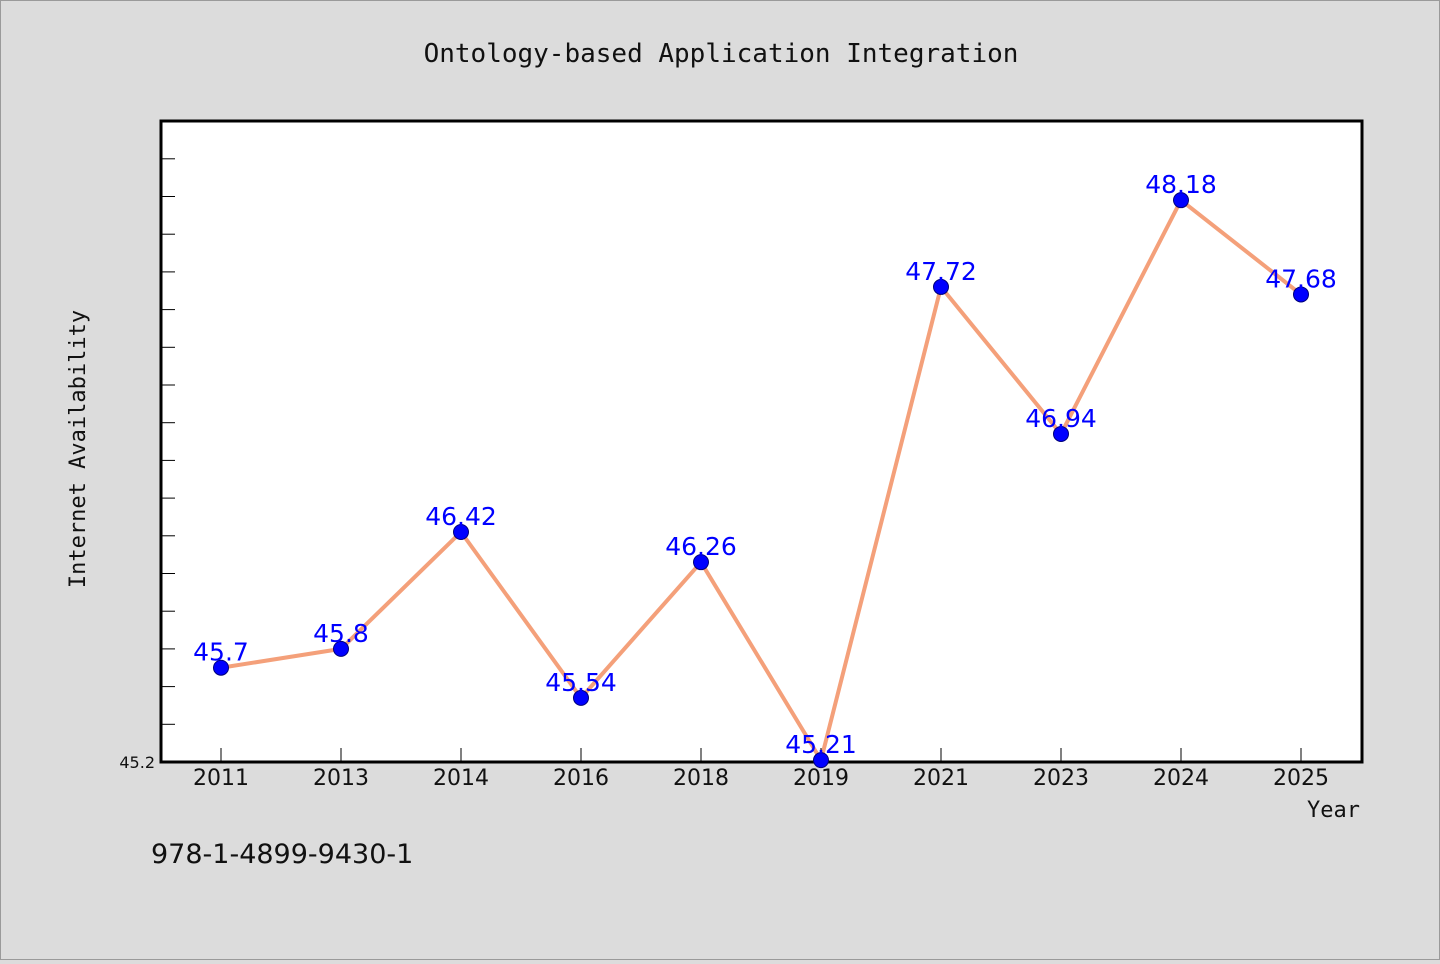 This screenshot has width=1440, height=964. I want to click on x-tick-label: 2016, so click(581, 778).